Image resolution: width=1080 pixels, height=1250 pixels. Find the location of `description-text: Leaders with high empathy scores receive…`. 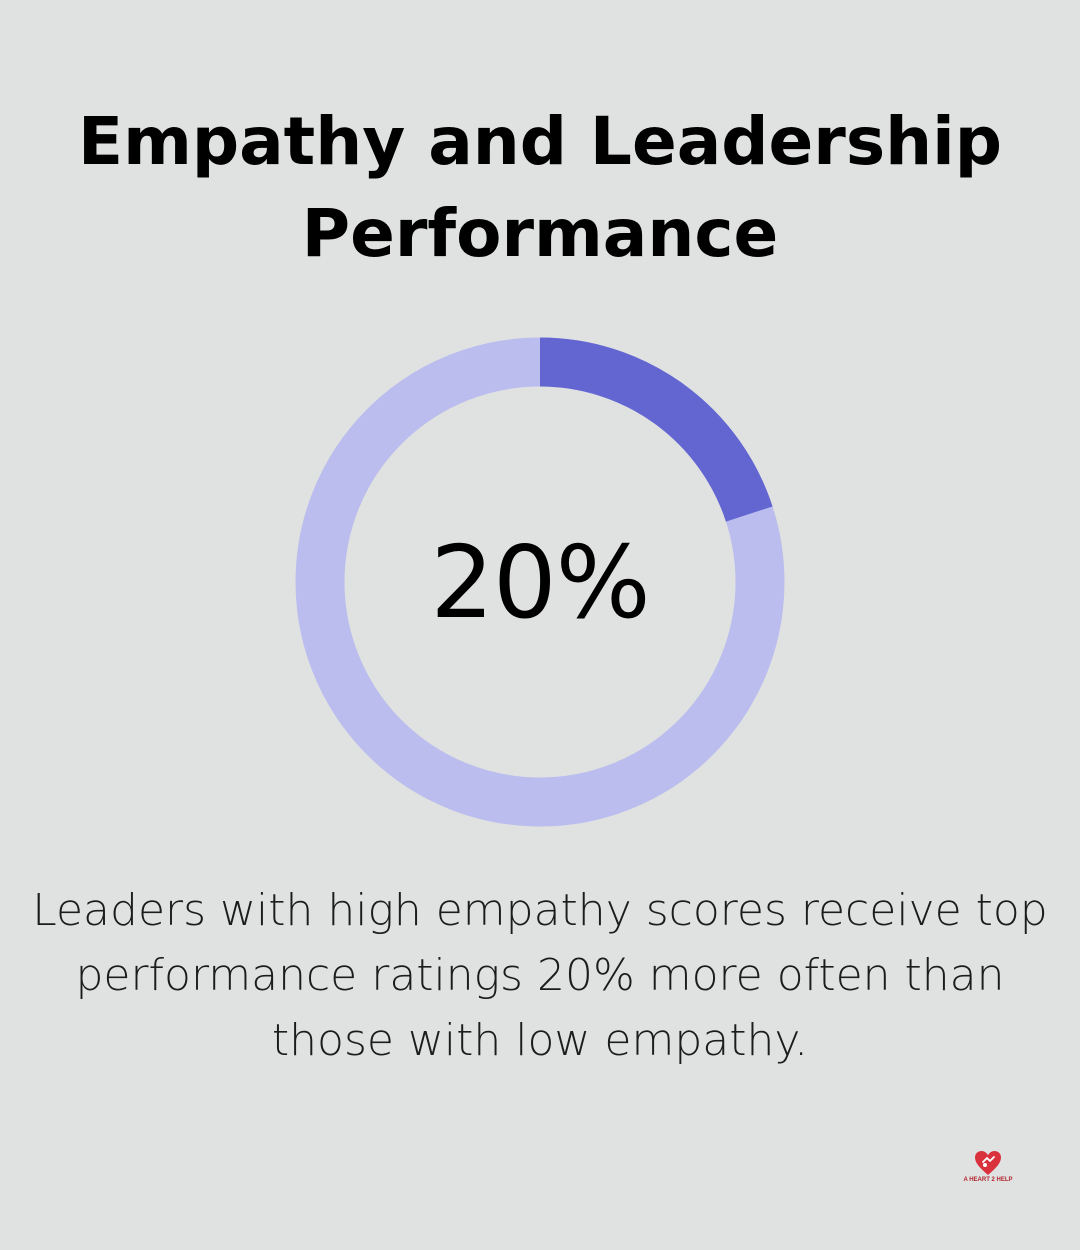

description-text: Leaders with high empathy scores receive… is located at coordinates (540, 975).